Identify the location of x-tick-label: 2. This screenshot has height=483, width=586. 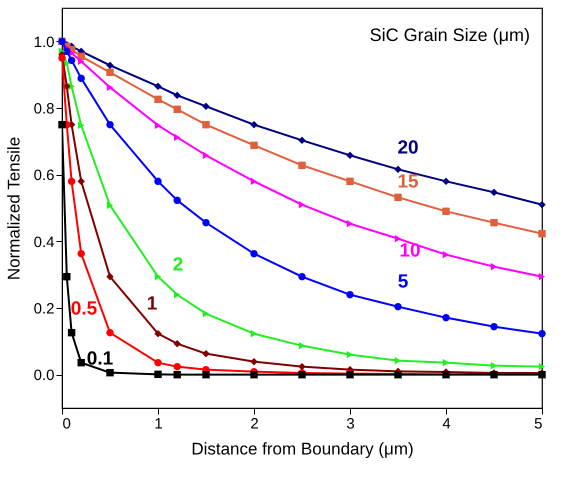
(254, 424).